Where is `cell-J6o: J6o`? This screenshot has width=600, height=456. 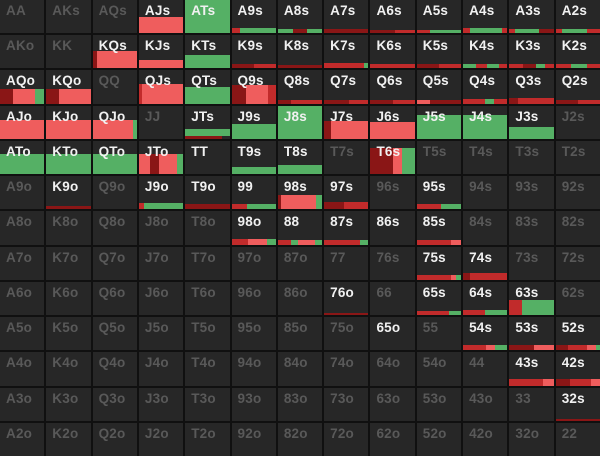
cell-J6o: J6o is located at coordinates (161, 298).